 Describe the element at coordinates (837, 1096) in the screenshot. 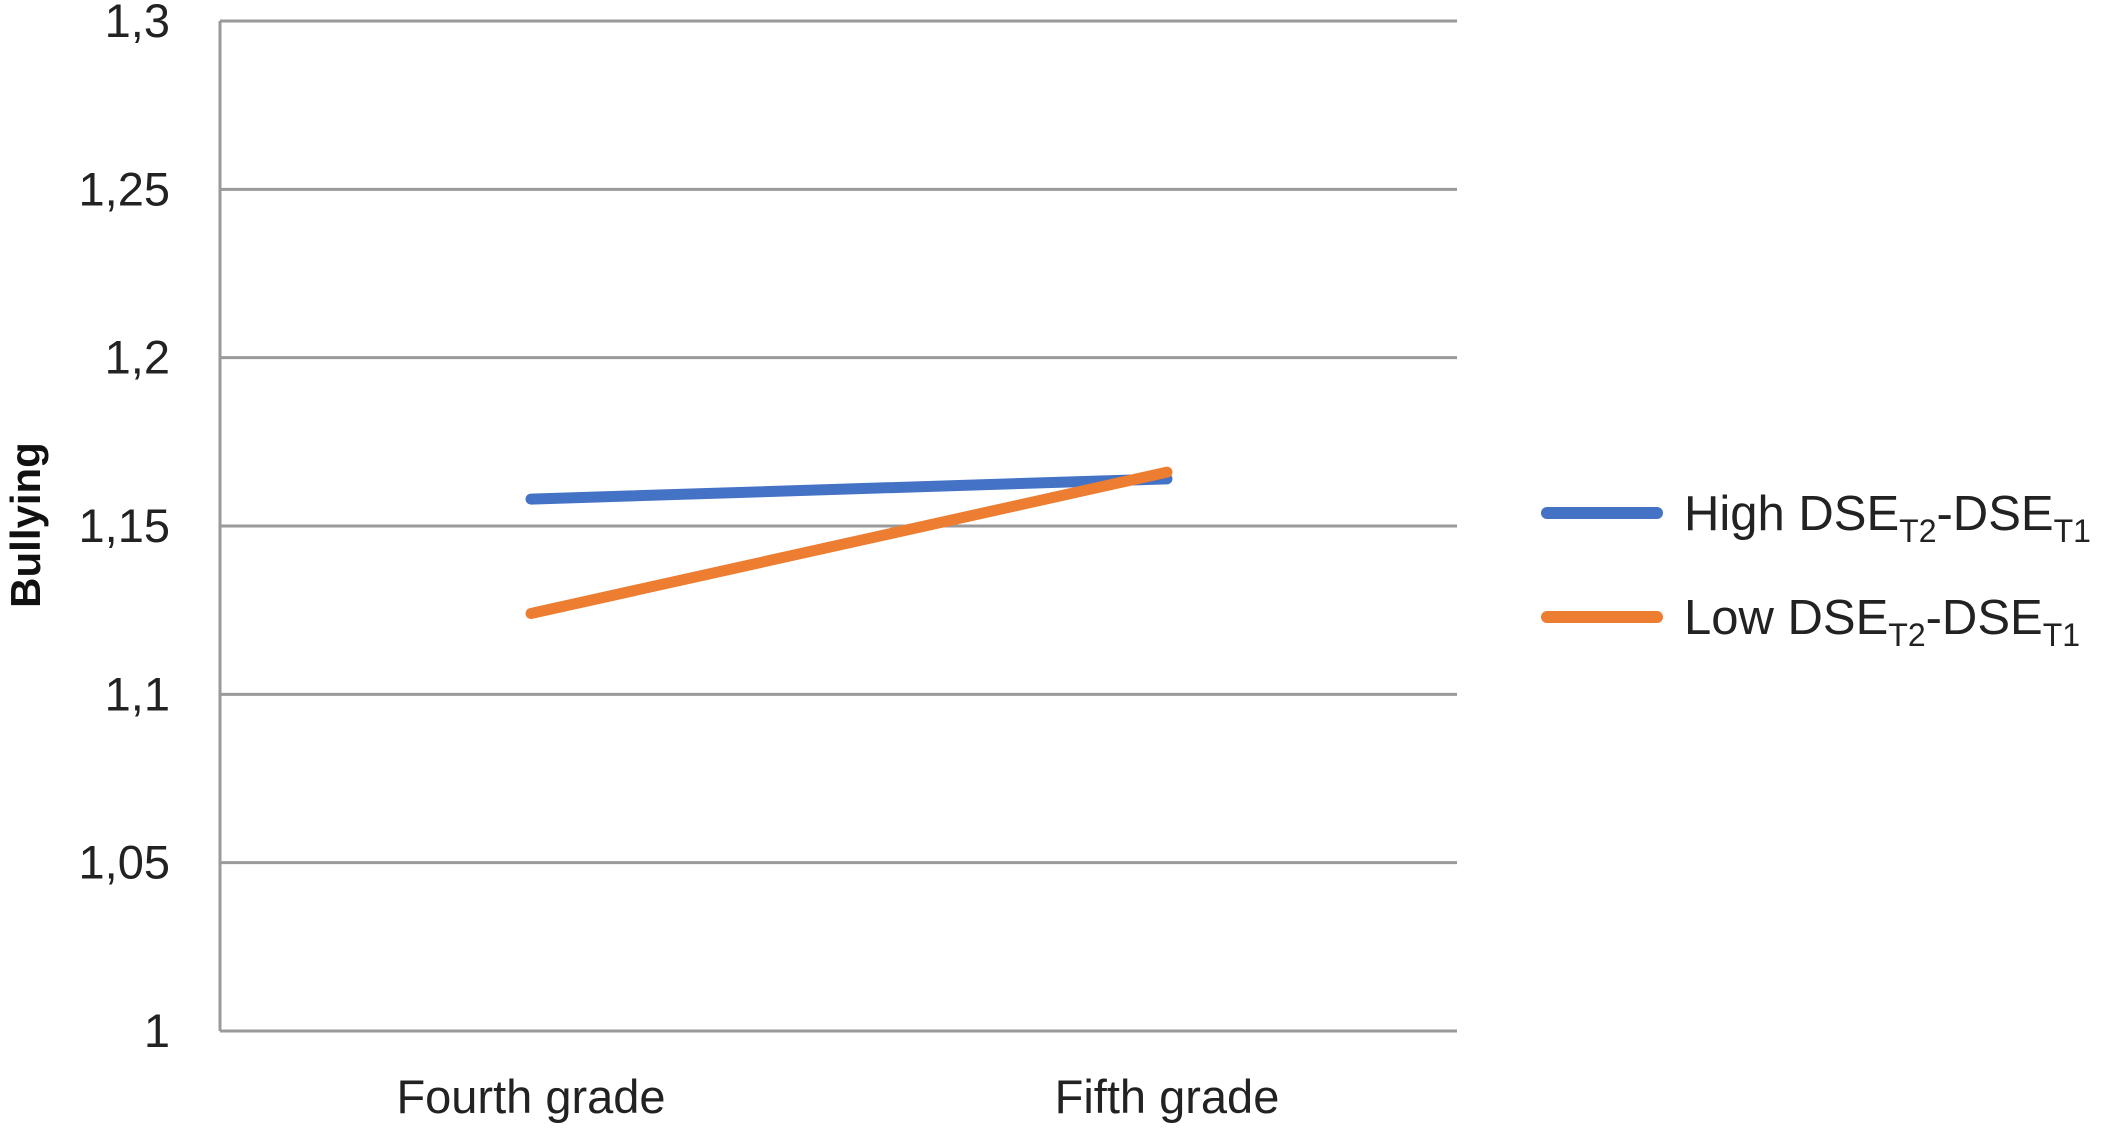

I see `x-tick-labels: Fourth grade Fifth grade` at that location.